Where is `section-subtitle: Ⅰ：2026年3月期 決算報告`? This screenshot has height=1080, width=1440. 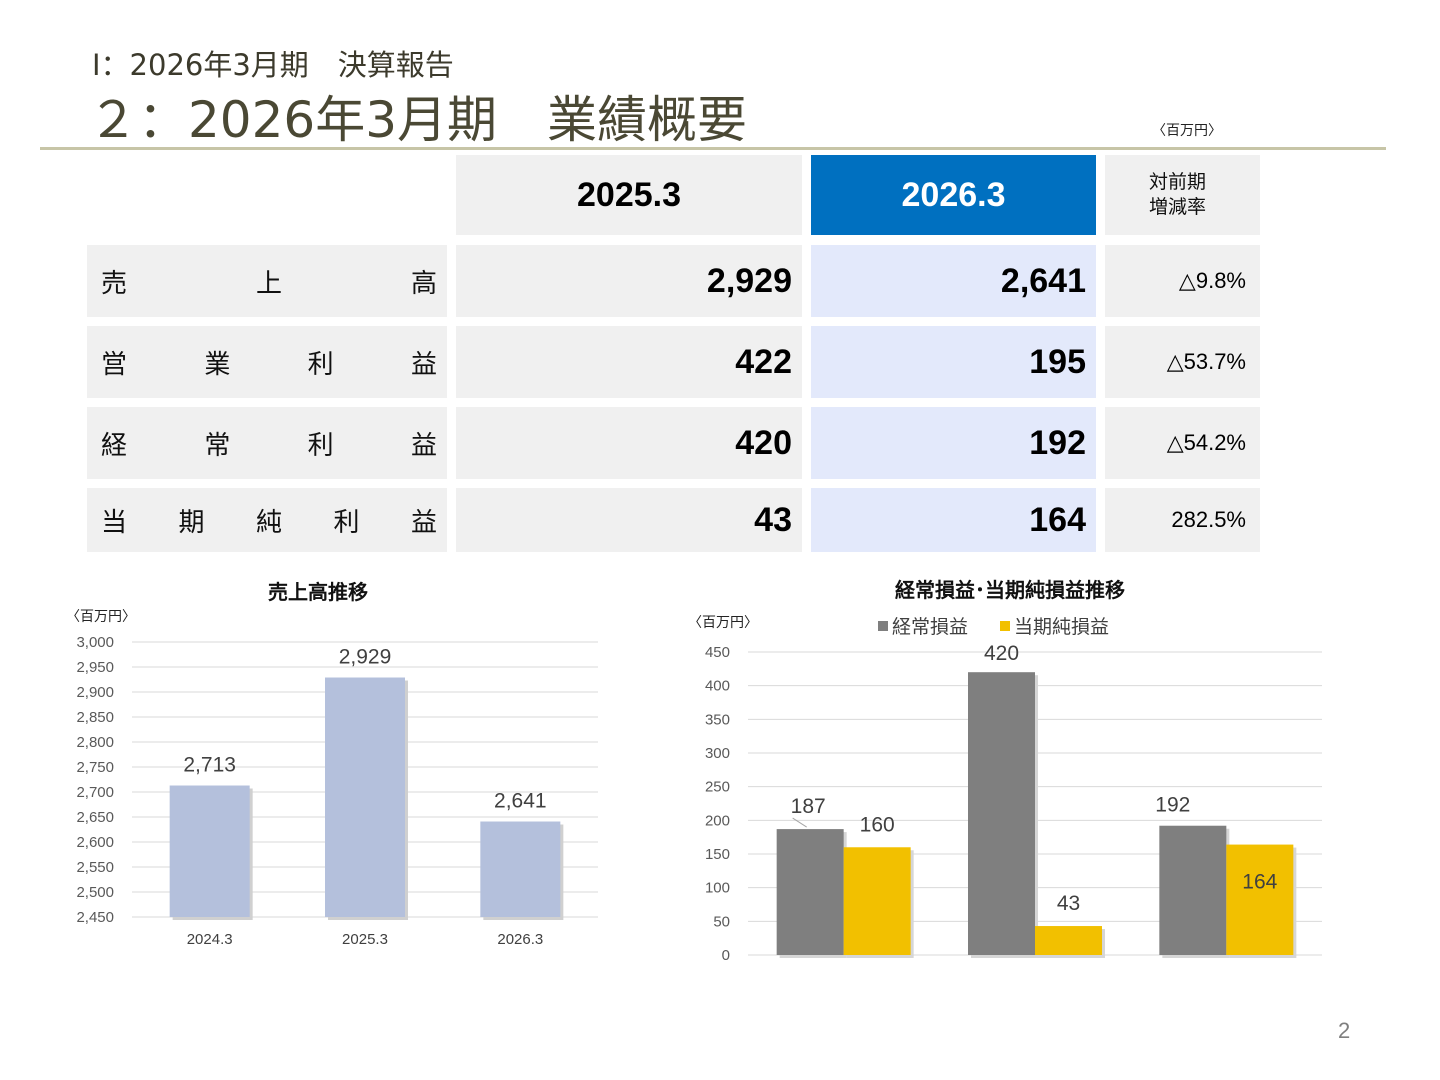 section-subtitle: Ⅰ：2026年3月期 決算報告 is located at coordinates (273, 65).